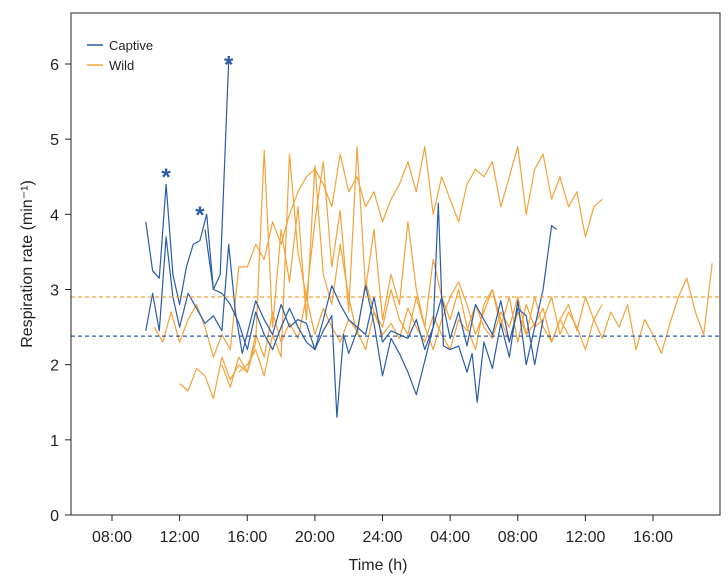  I want to click on y-tick-label: 5, so click(54, 140).